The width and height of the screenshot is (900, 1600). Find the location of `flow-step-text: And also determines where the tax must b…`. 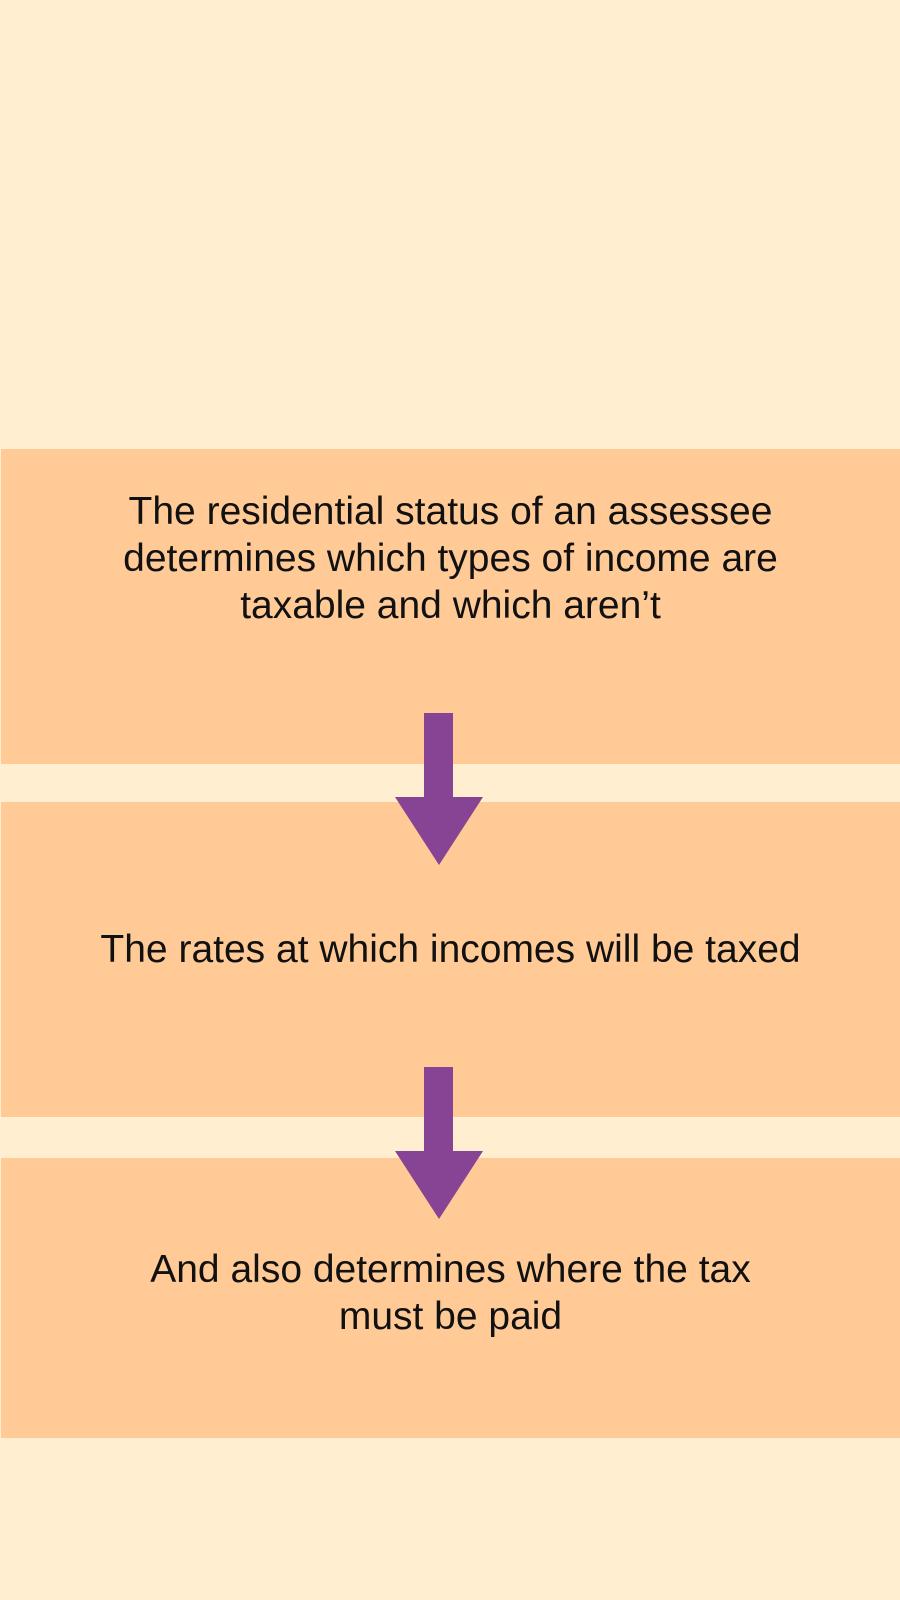

flow-step-text: And also determines where the tax must b… is located at coordinates (450, 1293).